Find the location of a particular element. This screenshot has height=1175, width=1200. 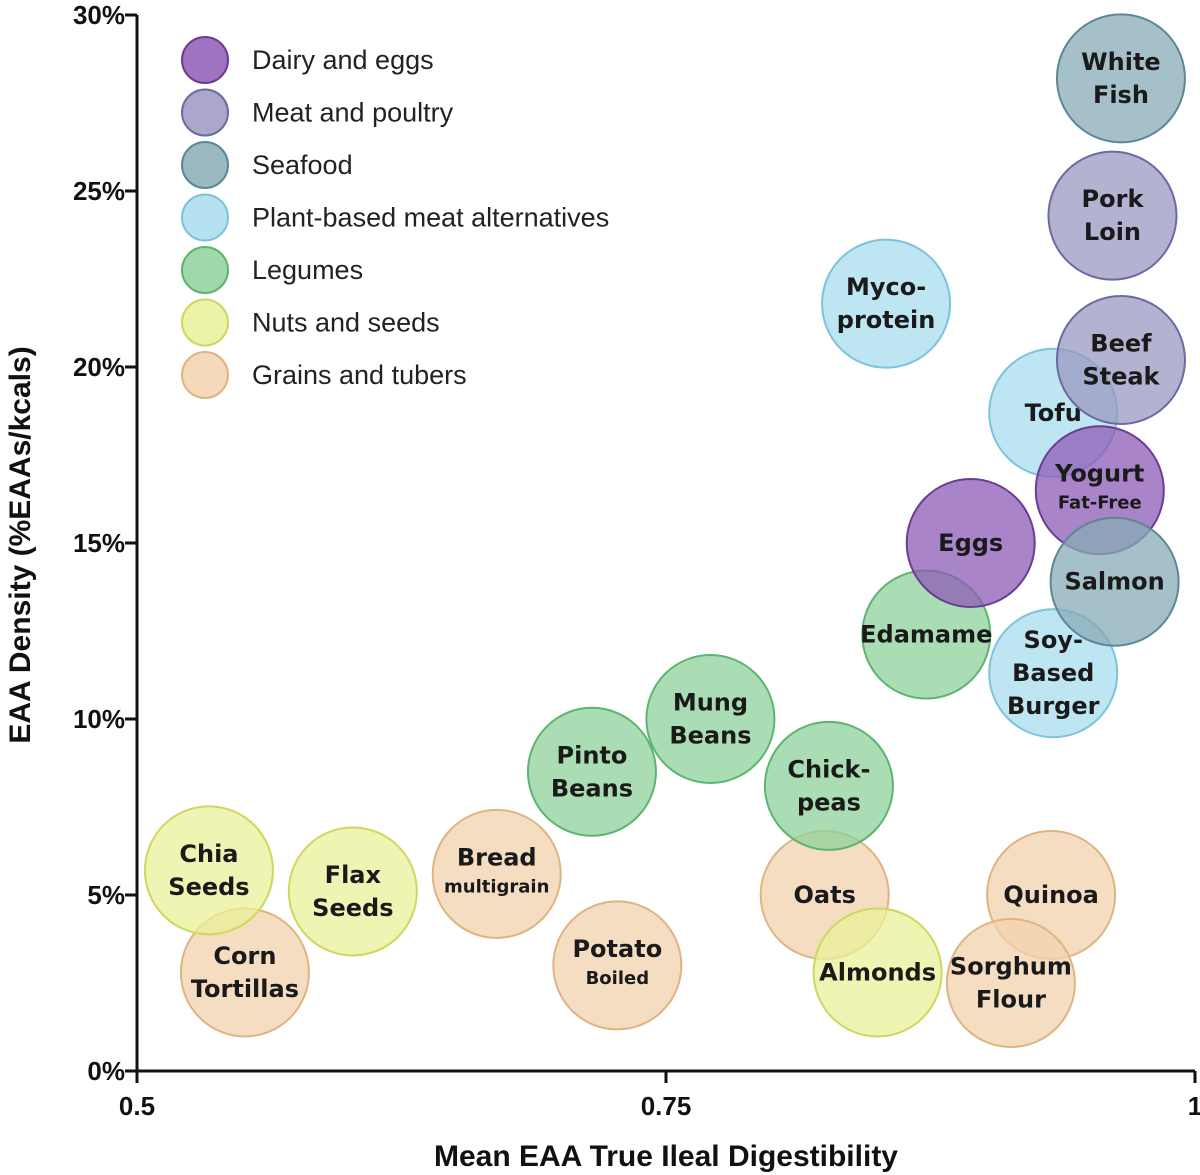

bubble-label: Almonds is located at coordinates (877, 972).